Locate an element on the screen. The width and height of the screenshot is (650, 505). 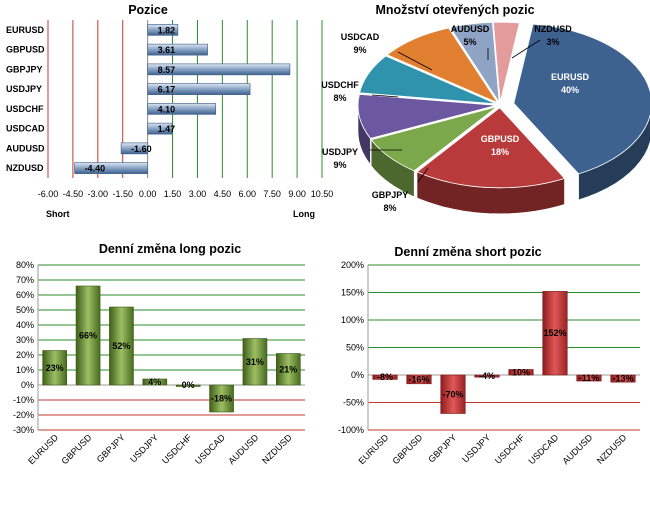
chart-title: Denní změna short pozic is located at coordinates (467, 252).